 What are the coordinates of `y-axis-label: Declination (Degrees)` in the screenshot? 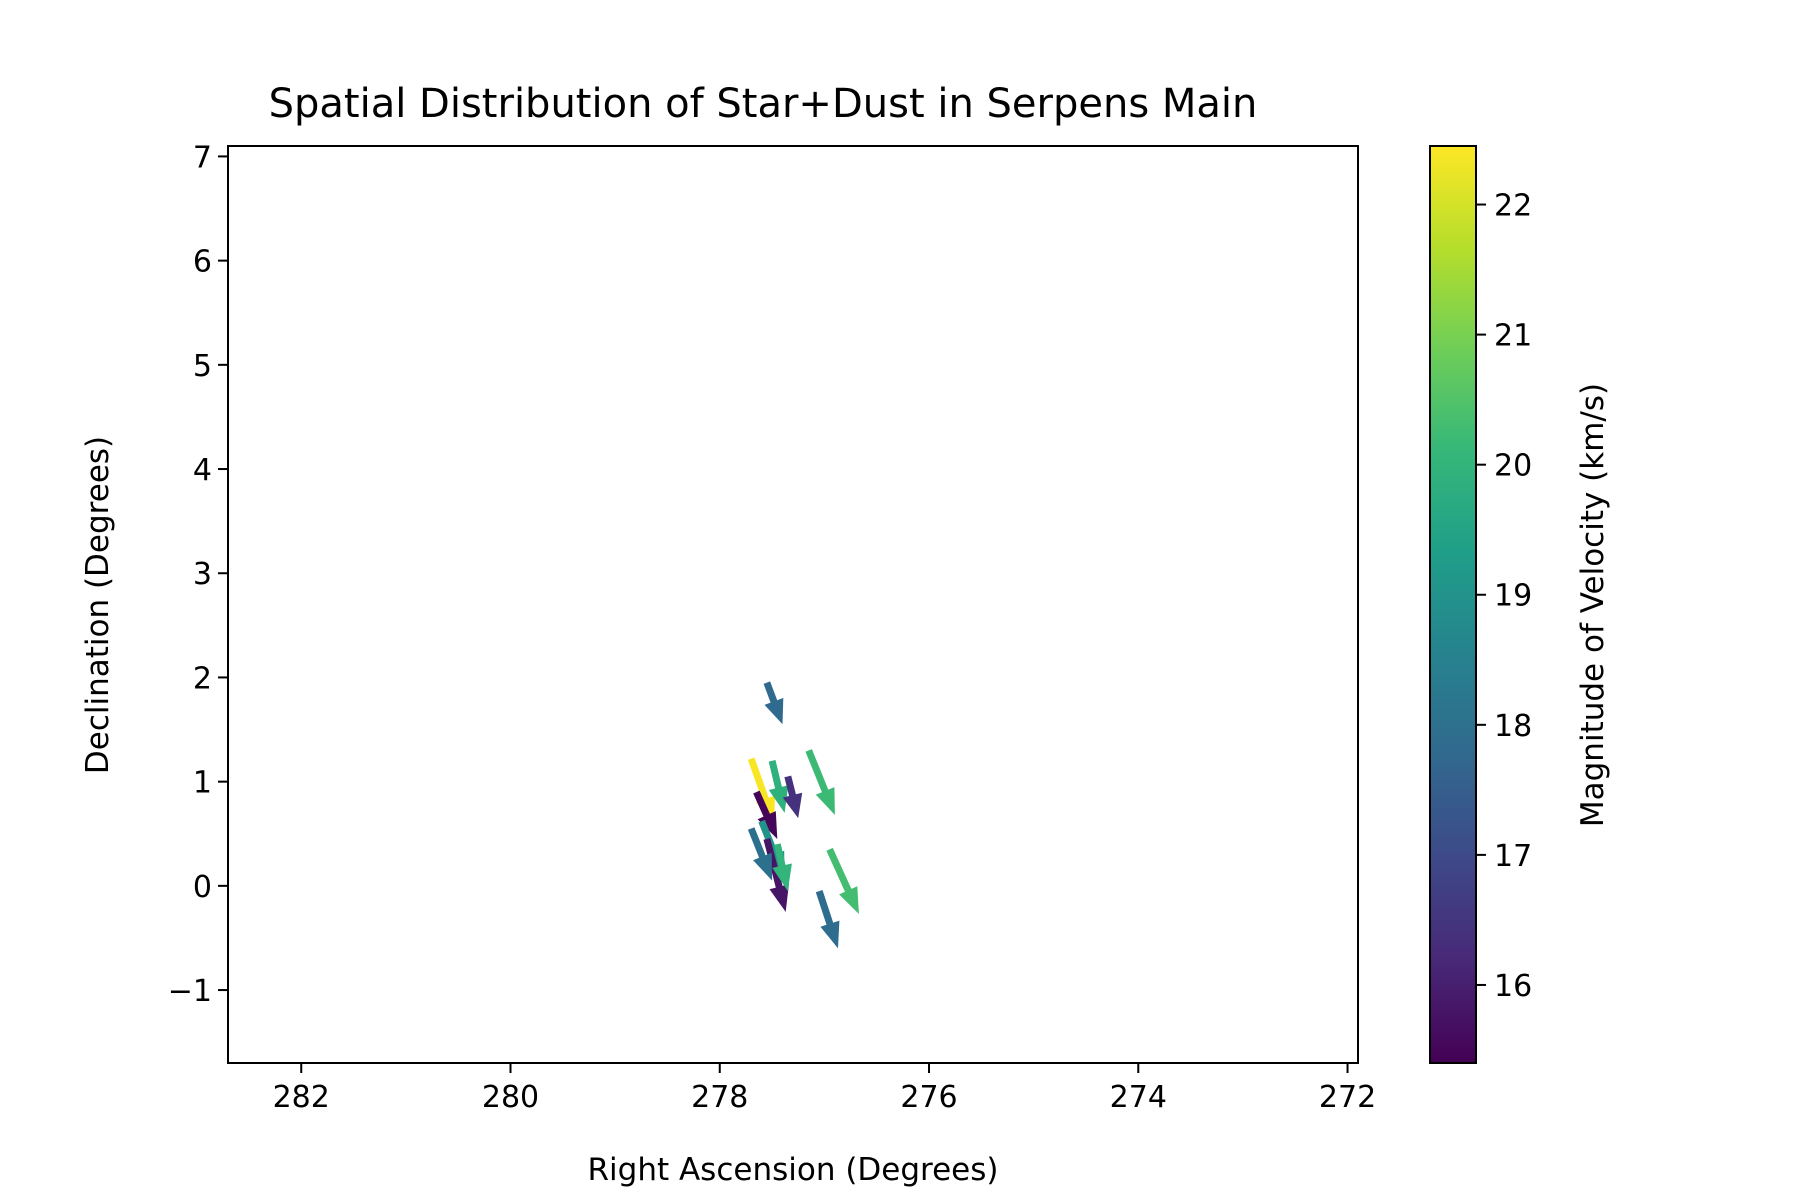 It's located at (98, 605).